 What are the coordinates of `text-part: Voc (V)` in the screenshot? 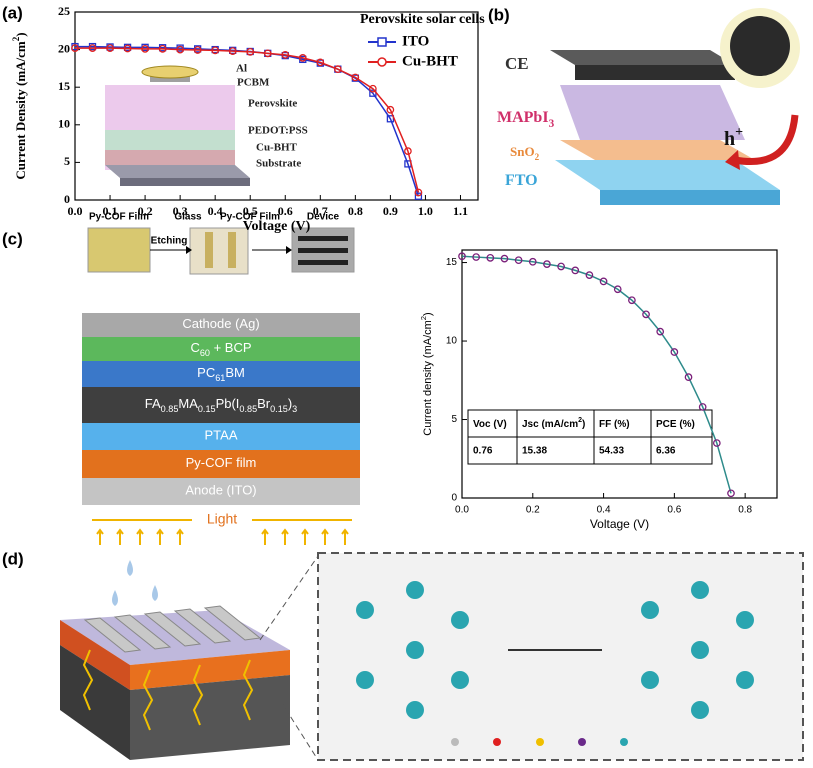 It's located at (490, 424).